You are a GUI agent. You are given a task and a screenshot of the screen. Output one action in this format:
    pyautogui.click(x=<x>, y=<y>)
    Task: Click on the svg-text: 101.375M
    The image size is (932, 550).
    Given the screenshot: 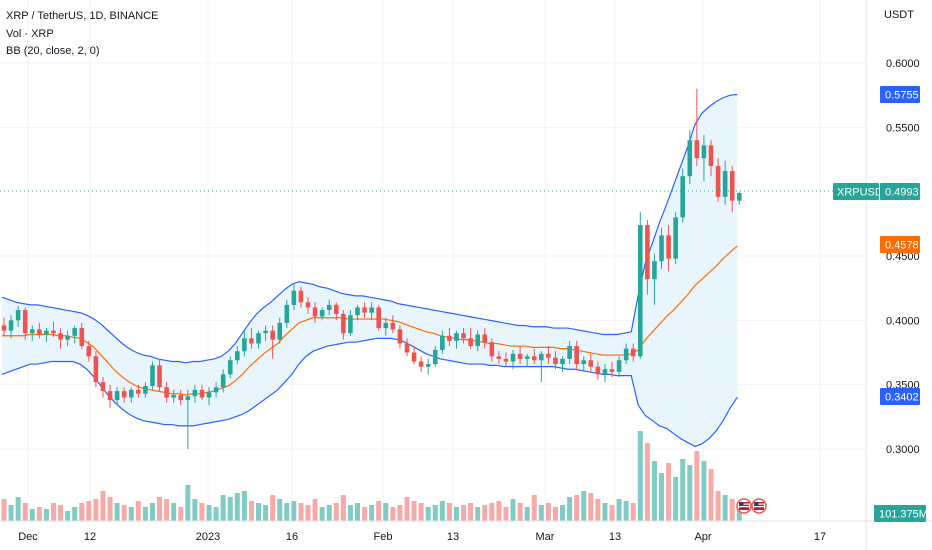 What is the action you would take?
    pyautogui.click(x=903, y=515)
    